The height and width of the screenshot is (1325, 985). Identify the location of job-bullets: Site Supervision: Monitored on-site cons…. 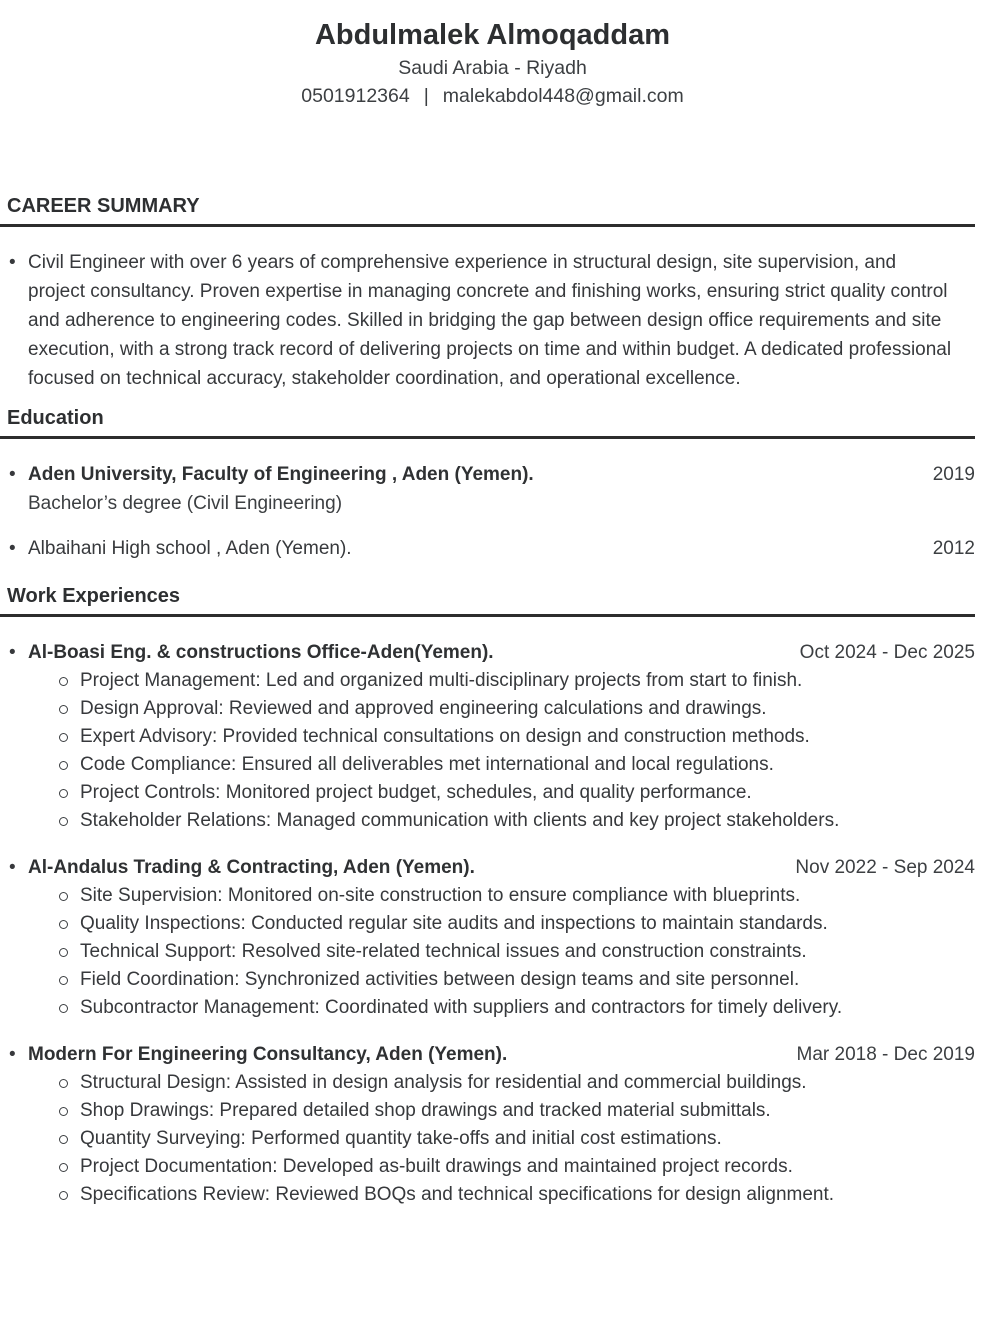
(501, 952).